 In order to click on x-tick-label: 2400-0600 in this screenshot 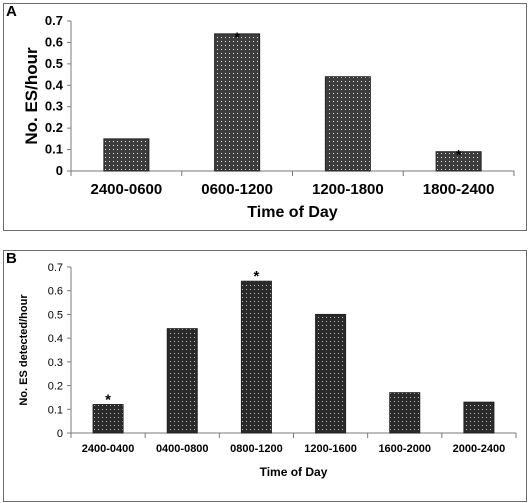, I will do `click(127, 189)`.